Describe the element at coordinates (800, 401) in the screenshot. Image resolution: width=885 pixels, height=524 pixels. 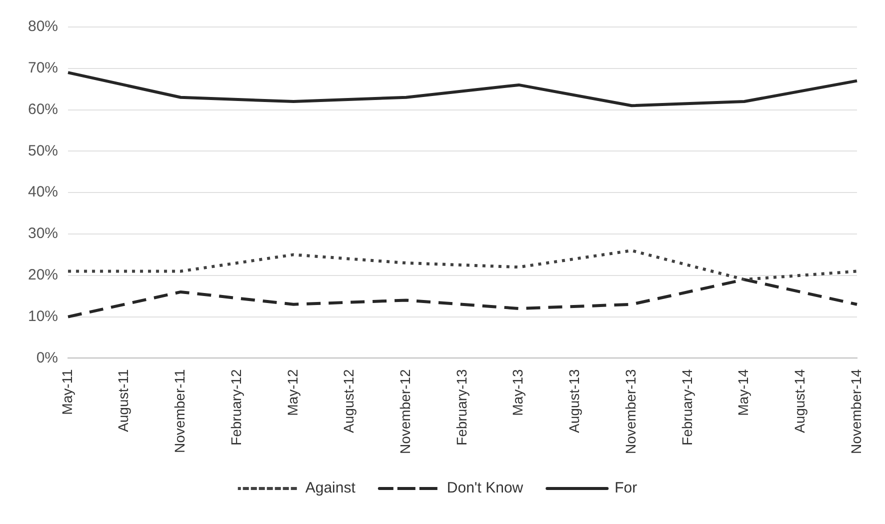
I see `x-tick-label: August-14` at that location.